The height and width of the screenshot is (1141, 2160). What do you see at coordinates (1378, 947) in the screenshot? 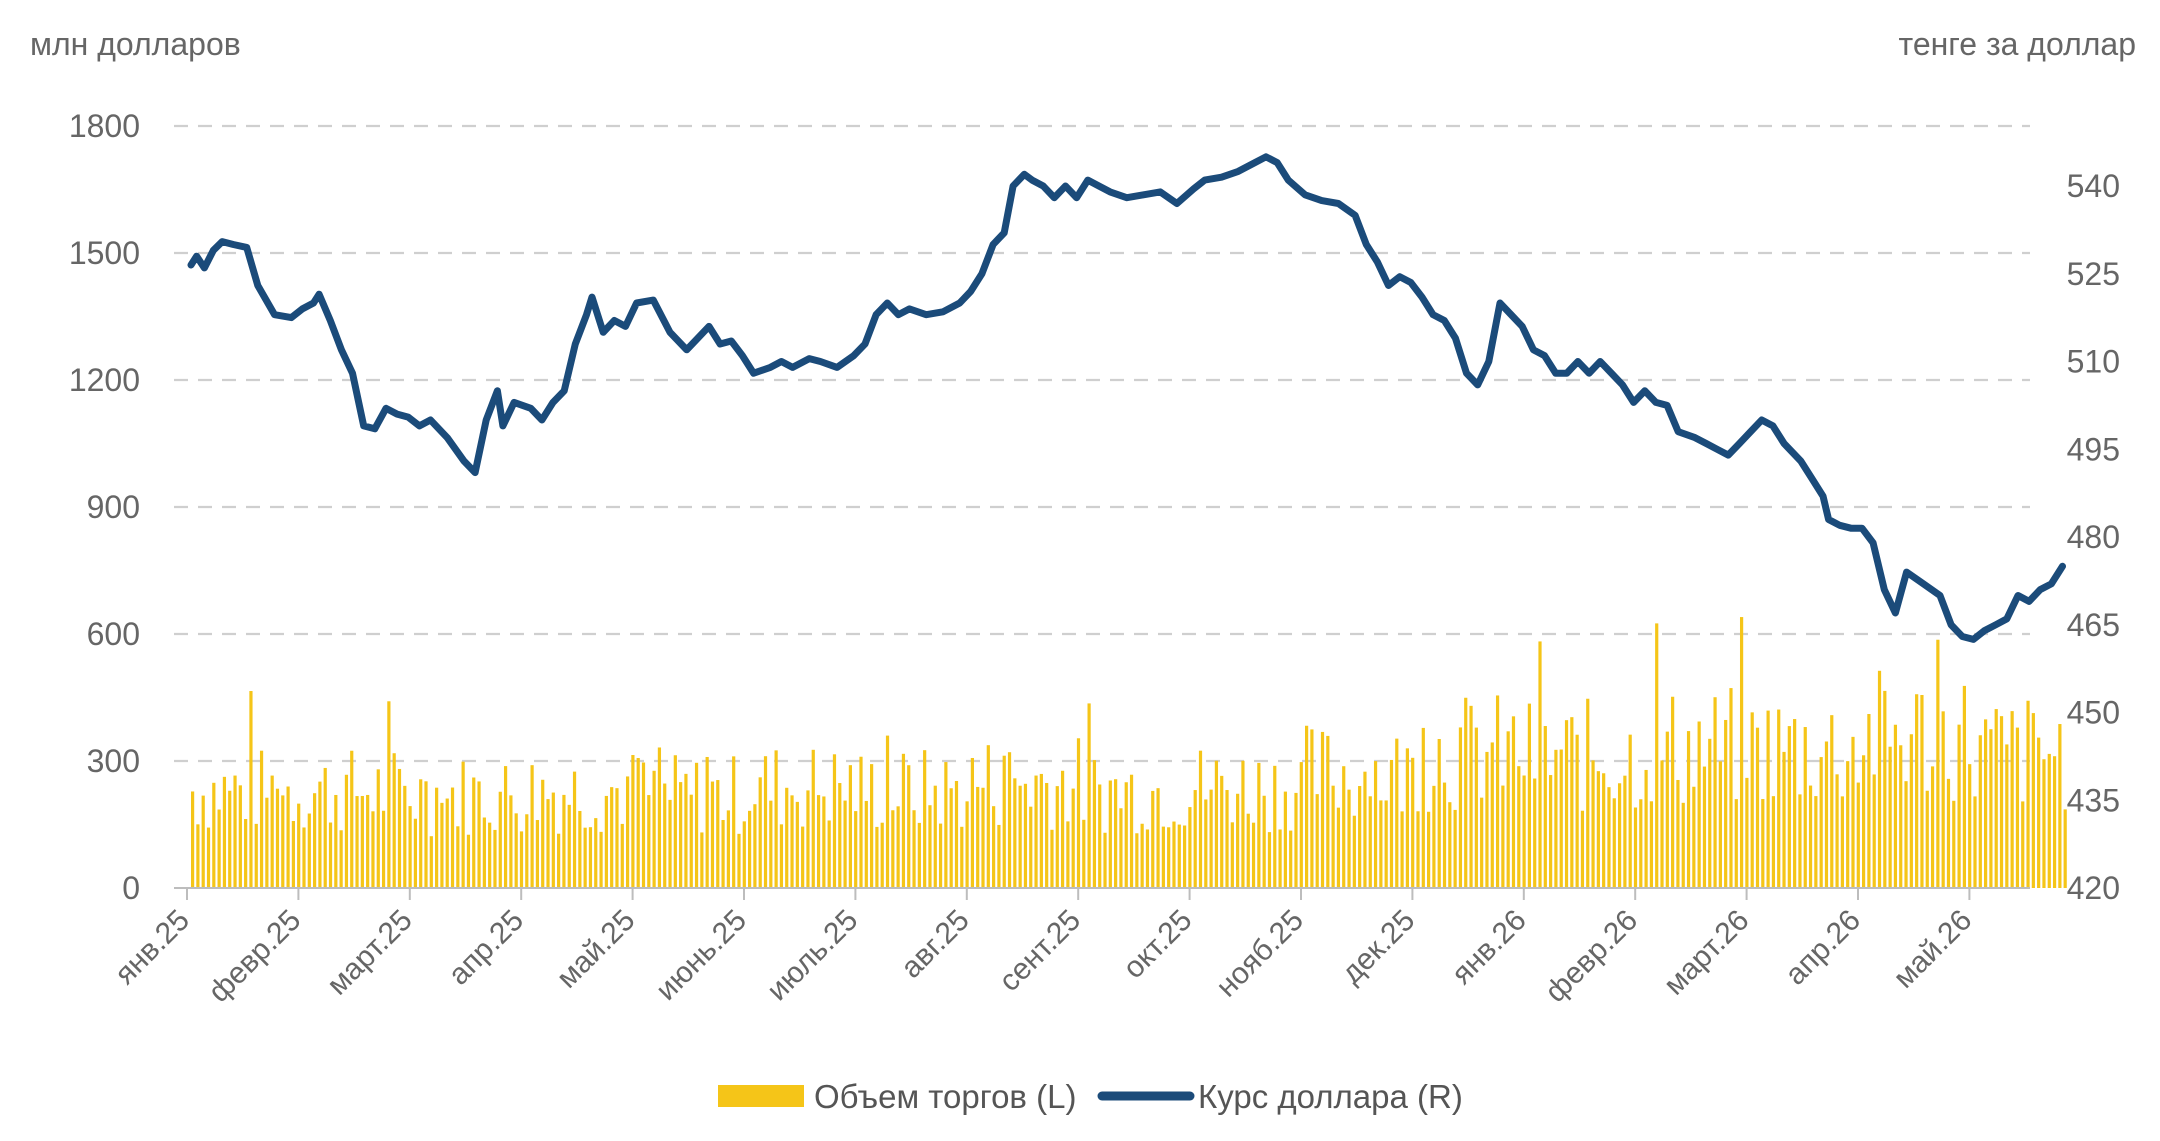
I see `month-label: дек.25` at bounding box center [1378, 947].